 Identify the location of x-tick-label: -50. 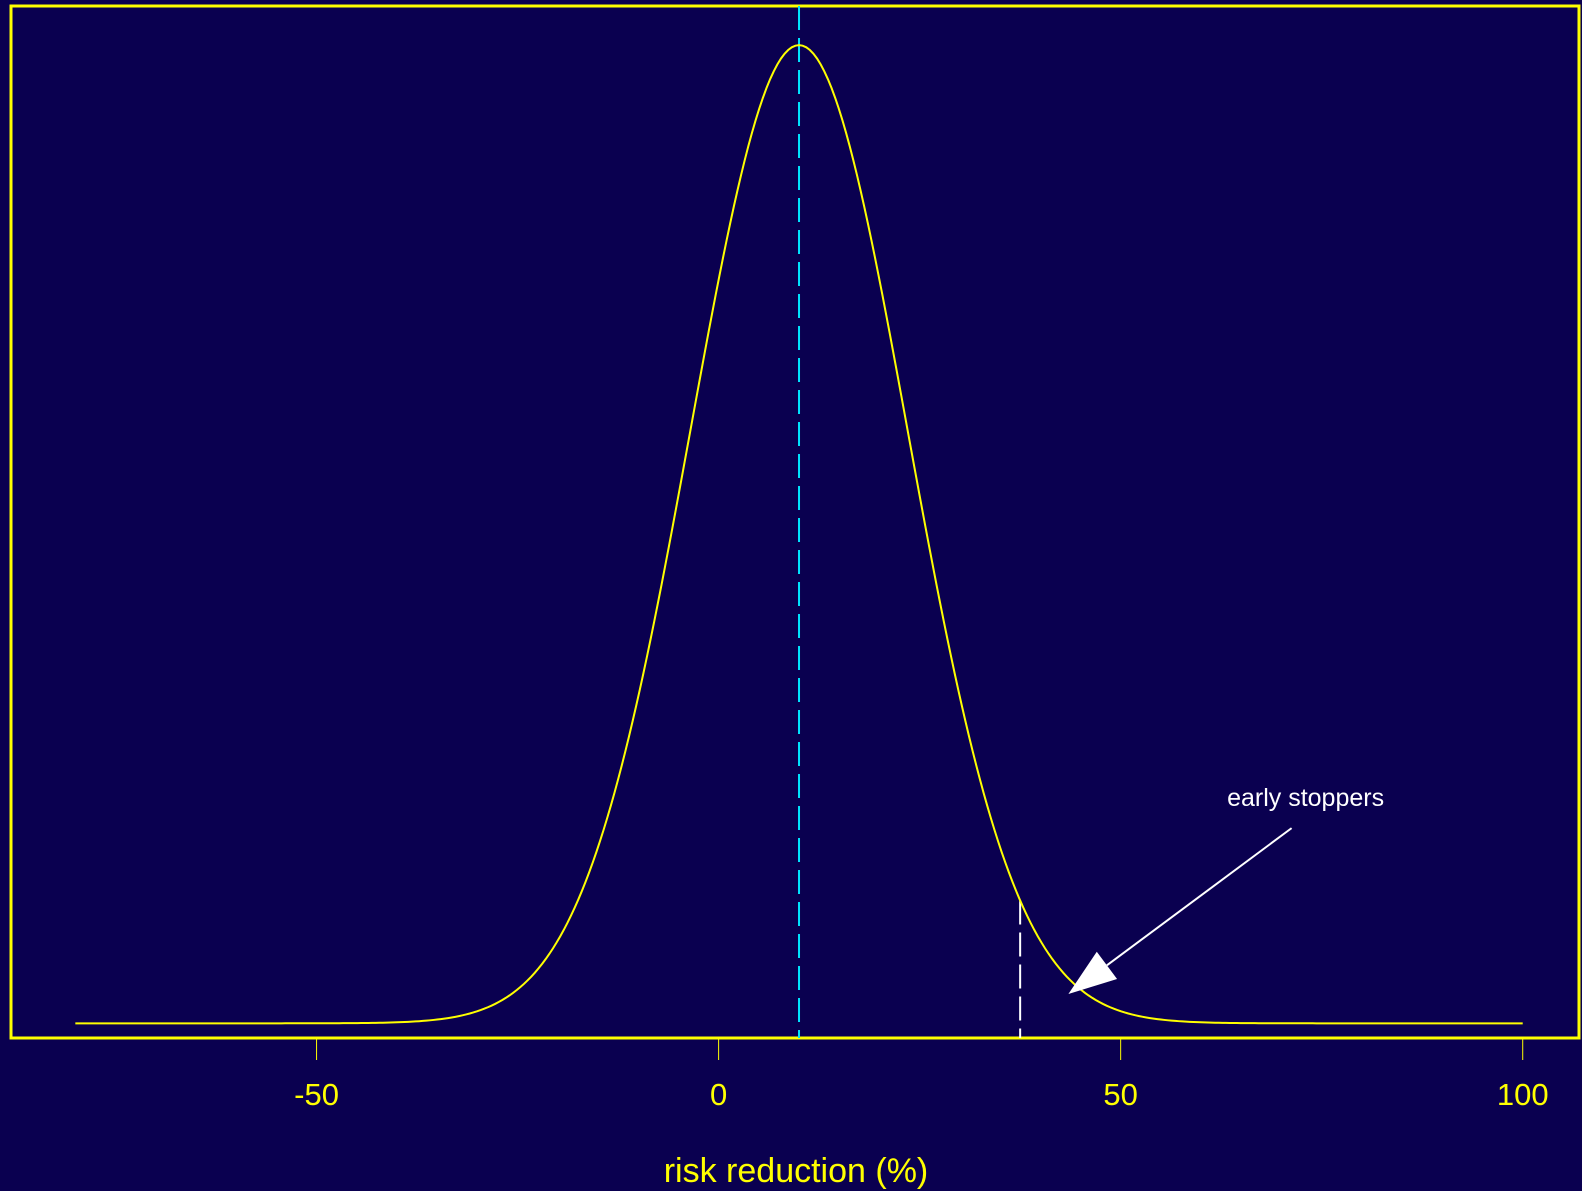
(316, 1094).